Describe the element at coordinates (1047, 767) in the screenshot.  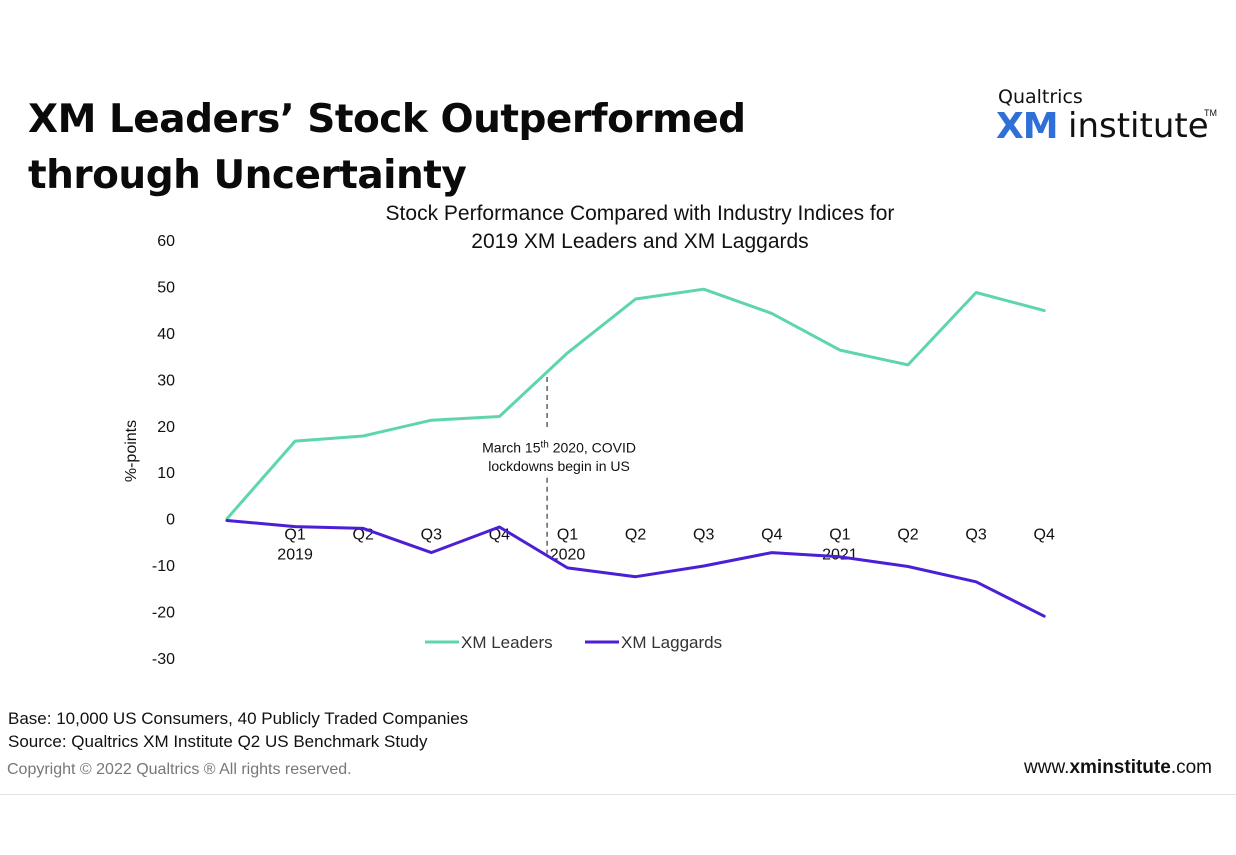
I see `site-prefix: www.` at that location.